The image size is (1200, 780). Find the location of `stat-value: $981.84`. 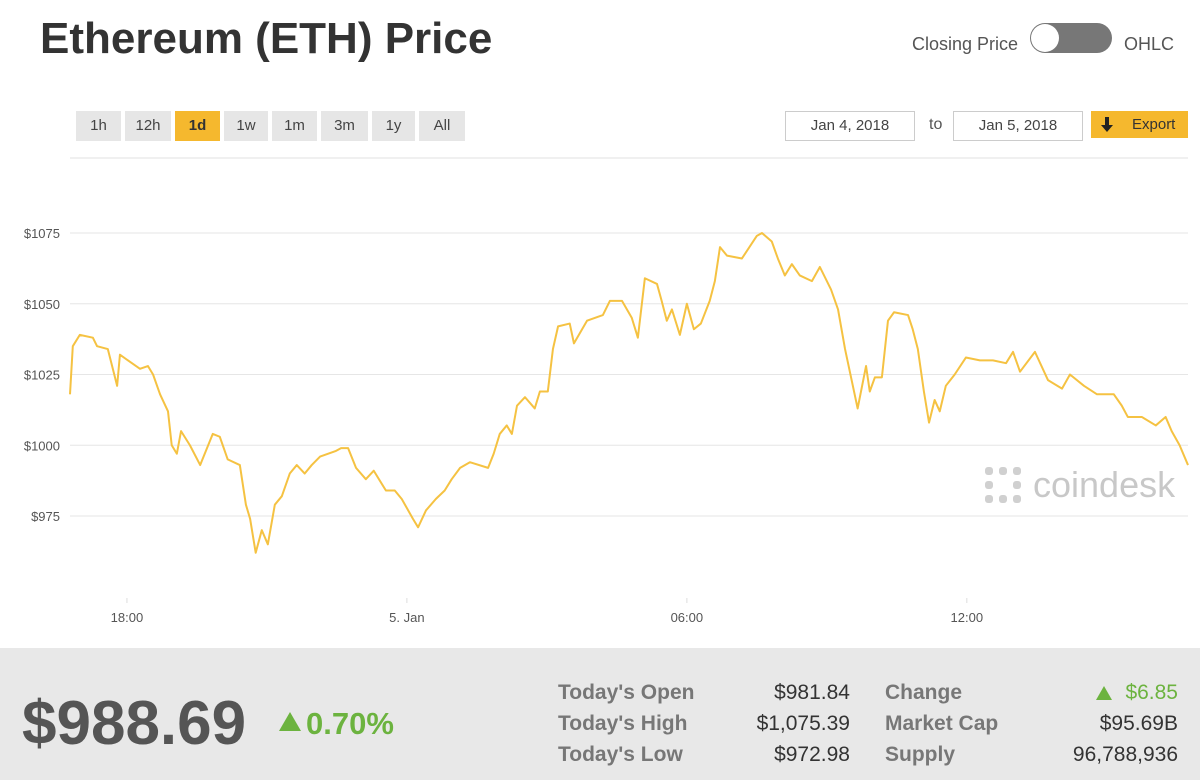

stat-value: $981.84 is located at coordinates (812, 692).